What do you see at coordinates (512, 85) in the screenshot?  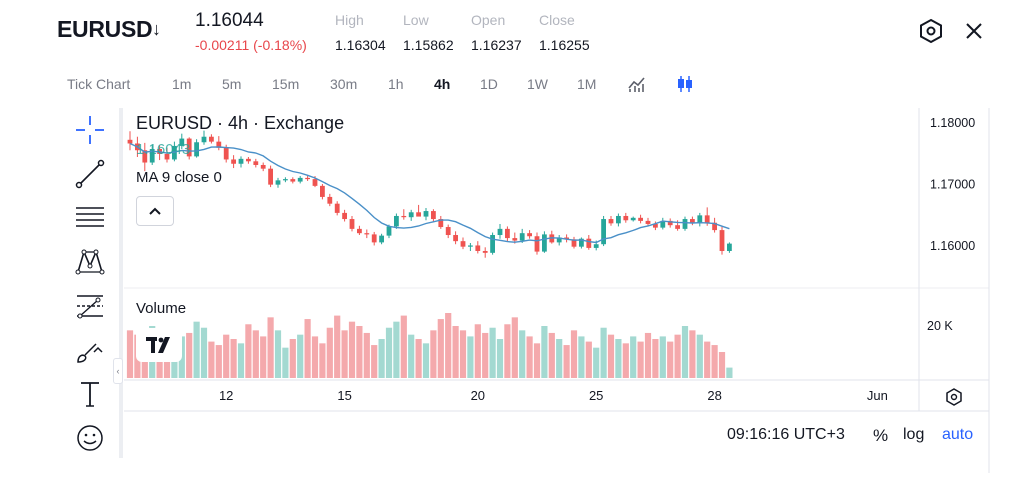 I see `timeframe-bar: Tick Chart 1m 5m 15m 30m 1h 4h 1D 1W 1M` at bounding box center [512, 85].